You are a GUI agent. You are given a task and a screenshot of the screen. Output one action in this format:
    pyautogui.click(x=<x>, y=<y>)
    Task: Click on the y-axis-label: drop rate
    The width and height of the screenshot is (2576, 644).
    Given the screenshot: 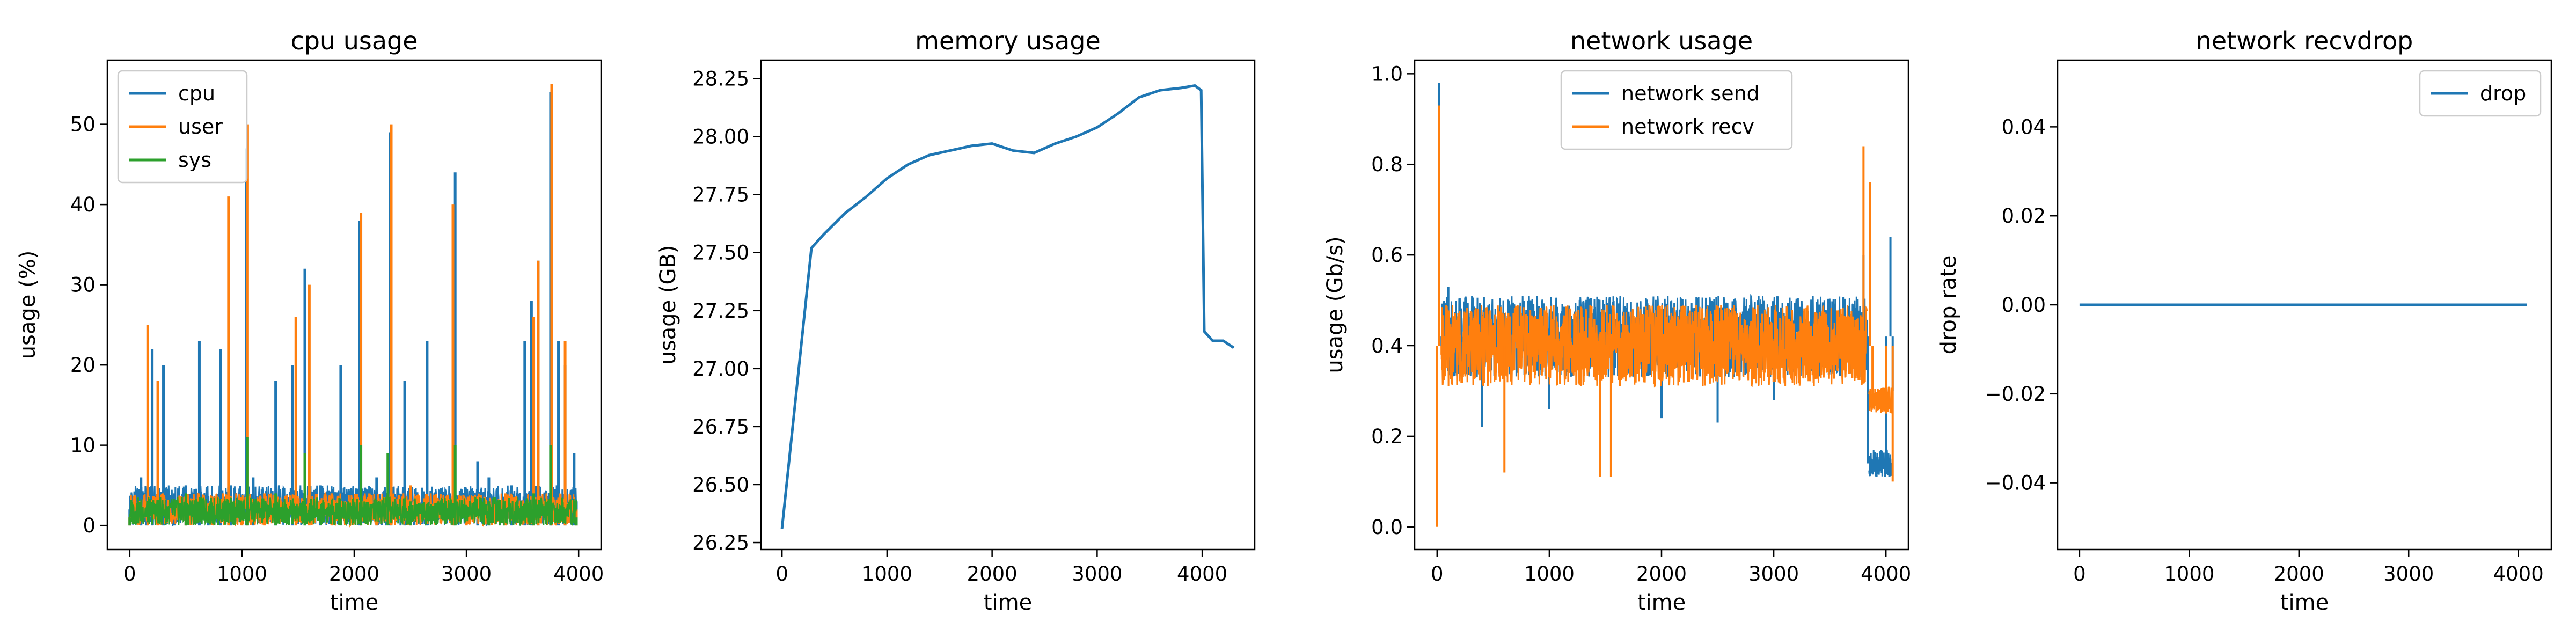 What is the action you would take?
    pyautogui.click(x=1948, y=305)
    